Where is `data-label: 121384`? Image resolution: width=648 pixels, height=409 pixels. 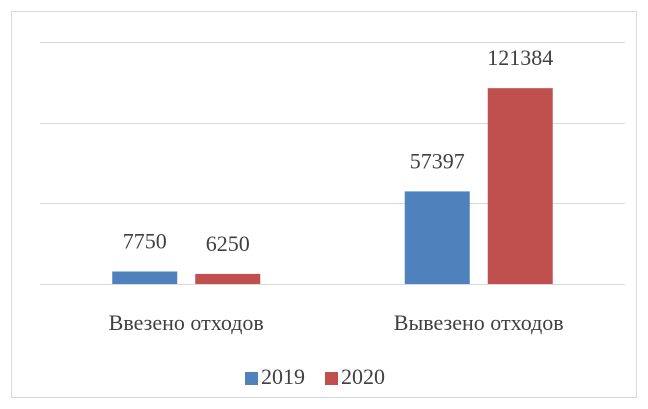 data-label: 121384 is located at coordinates (520, 57).